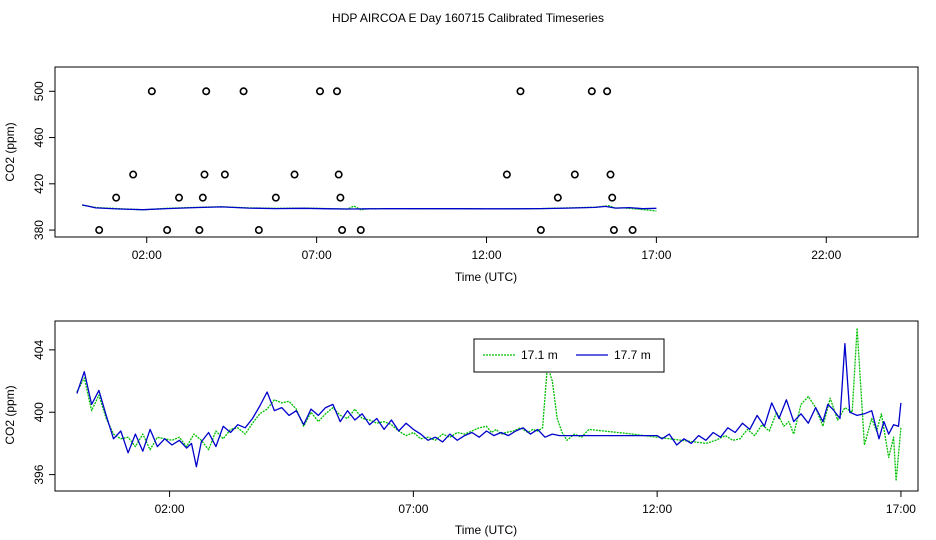 The image size is (936, 540). I want to click on bottom-x-tick-label: 12:00, so click(657, 509).